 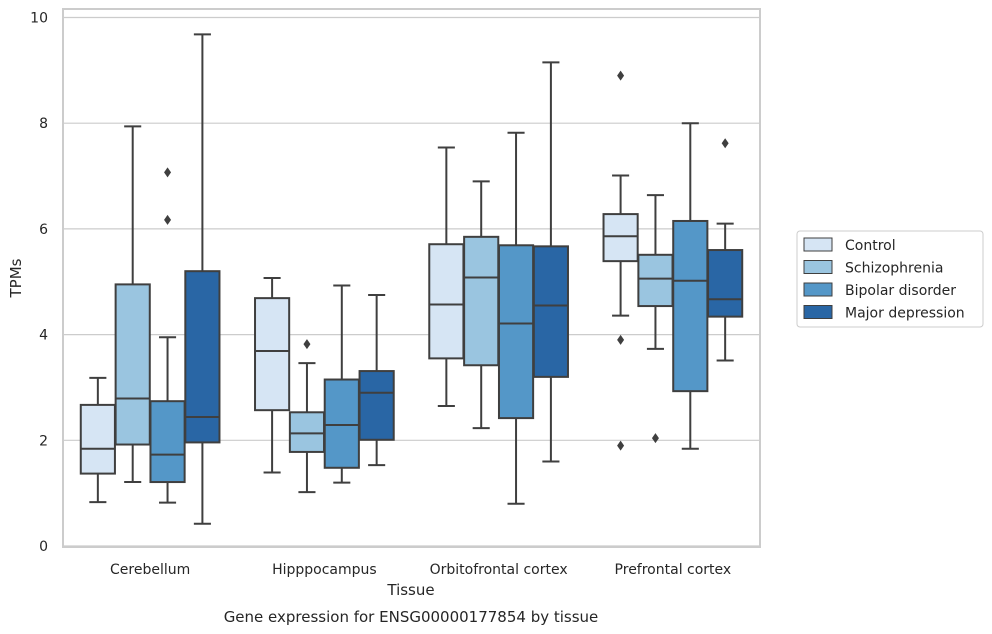 I want to click on x-tick-label: Cerebellum, so click(x=150, y=570).